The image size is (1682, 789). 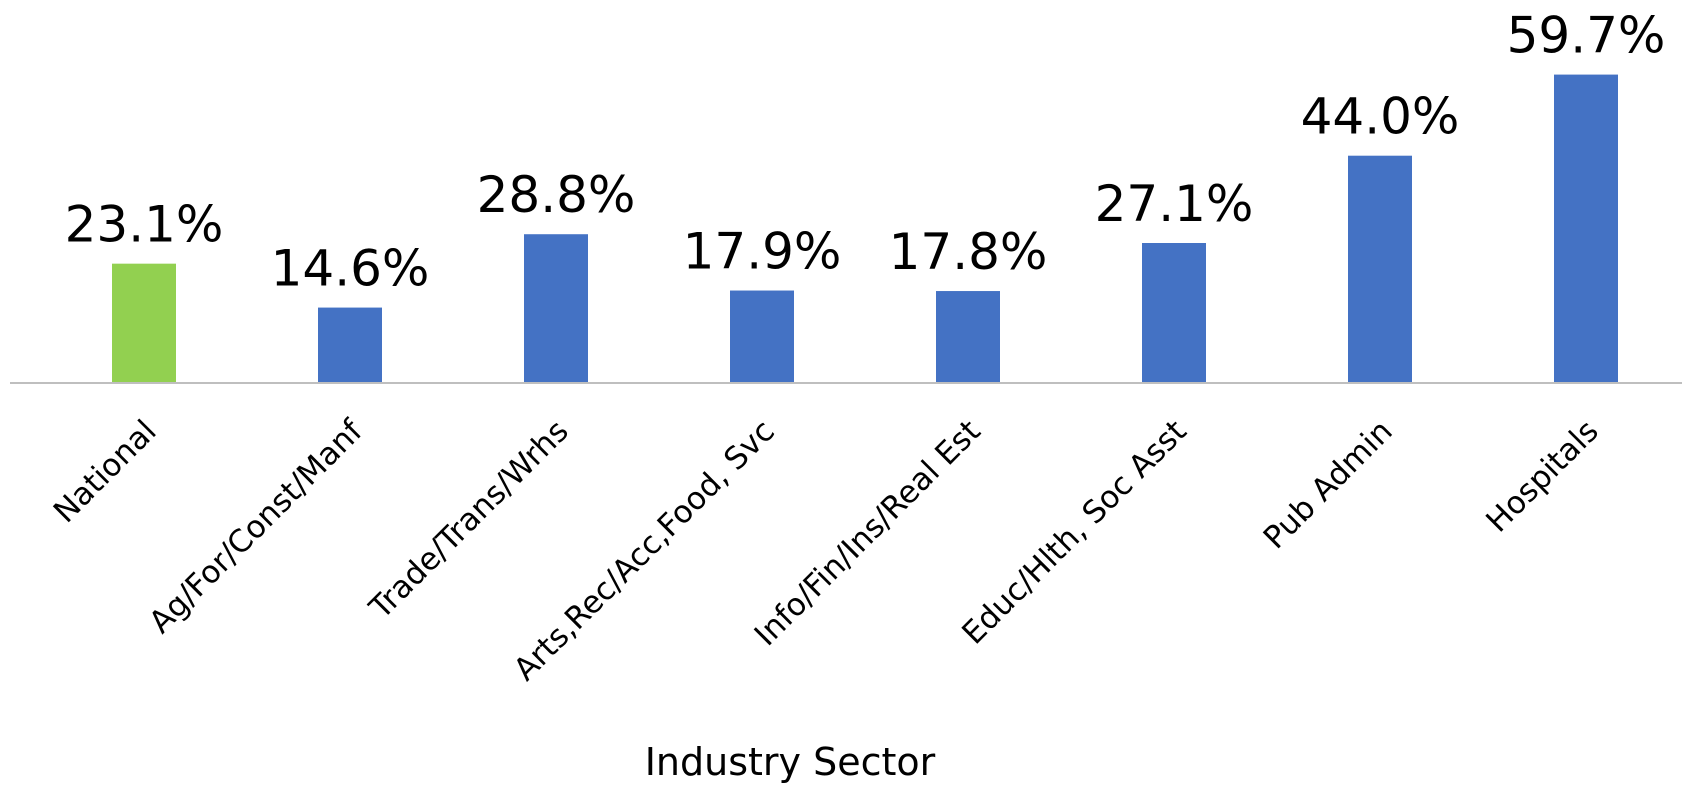 What do you see at coordinates (790, 762) in the screenshot?
I see `x-axis-title: Industry Sector` at bounding box center [790, 762].